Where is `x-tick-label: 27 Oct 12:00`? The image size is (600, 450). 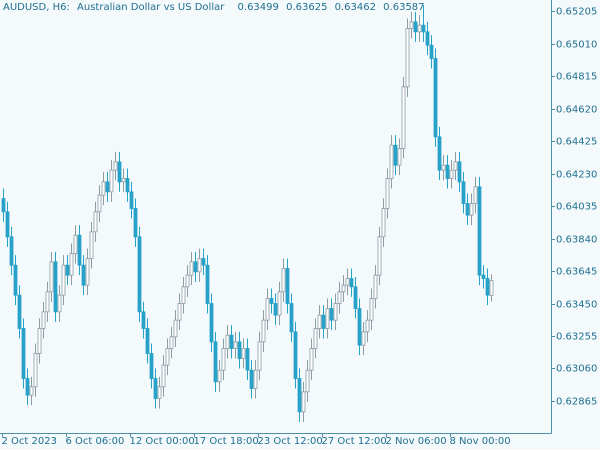 x-tick-label: 27 Oct 12:00 is located at coordinates (354, 441).